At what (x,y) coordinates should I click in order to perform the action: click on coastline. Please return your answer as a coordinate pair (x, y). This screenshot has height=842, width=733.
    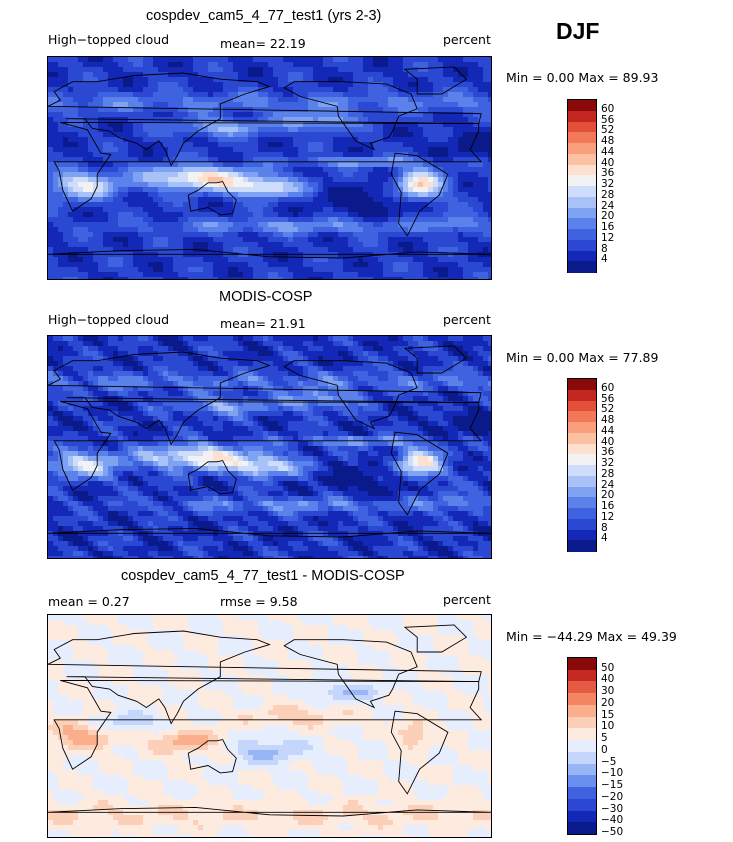
    Looking at the image, I should click on (435, 80).